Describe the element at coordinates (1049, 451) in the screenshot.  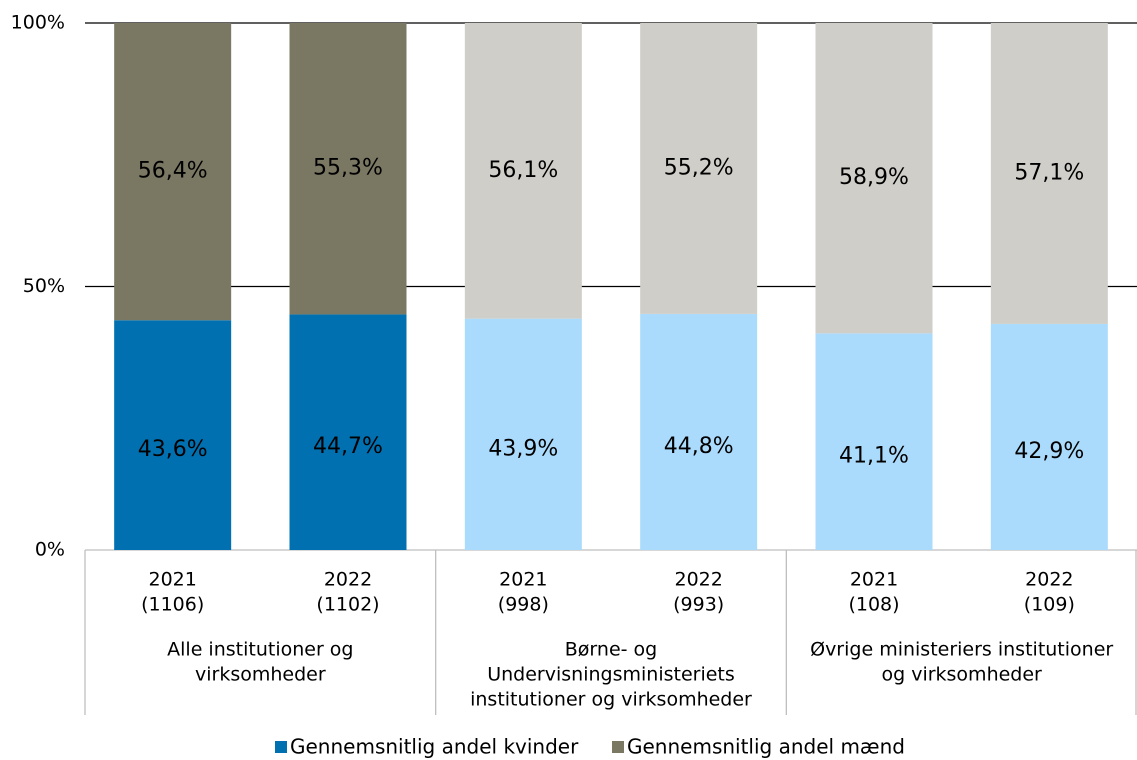
I see `value-label: 42,9%` at that location.